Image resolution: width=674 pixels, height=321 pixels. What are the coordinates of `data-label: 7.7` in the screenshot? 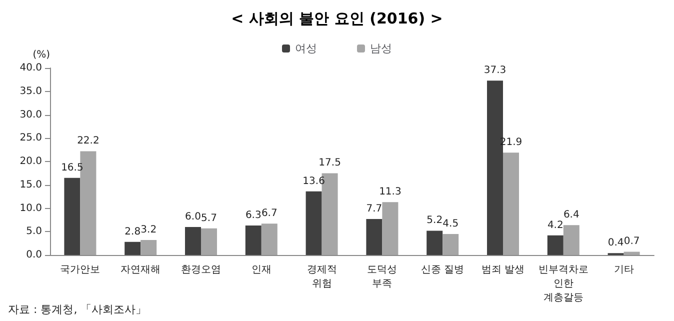 It's located at (374, 209).